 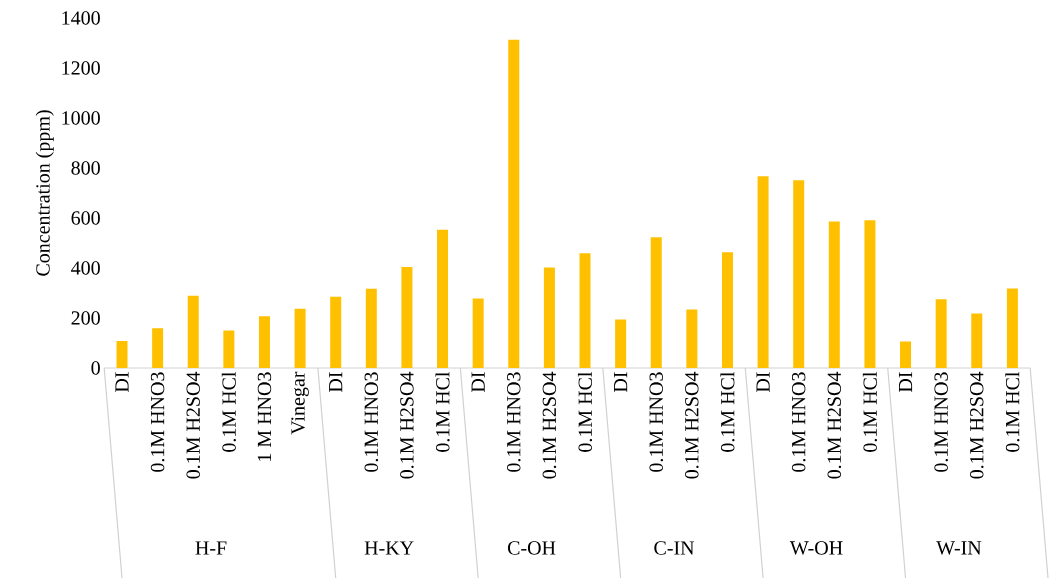 I want to click on y-tick-label: 800, so click(x=85, y=168).